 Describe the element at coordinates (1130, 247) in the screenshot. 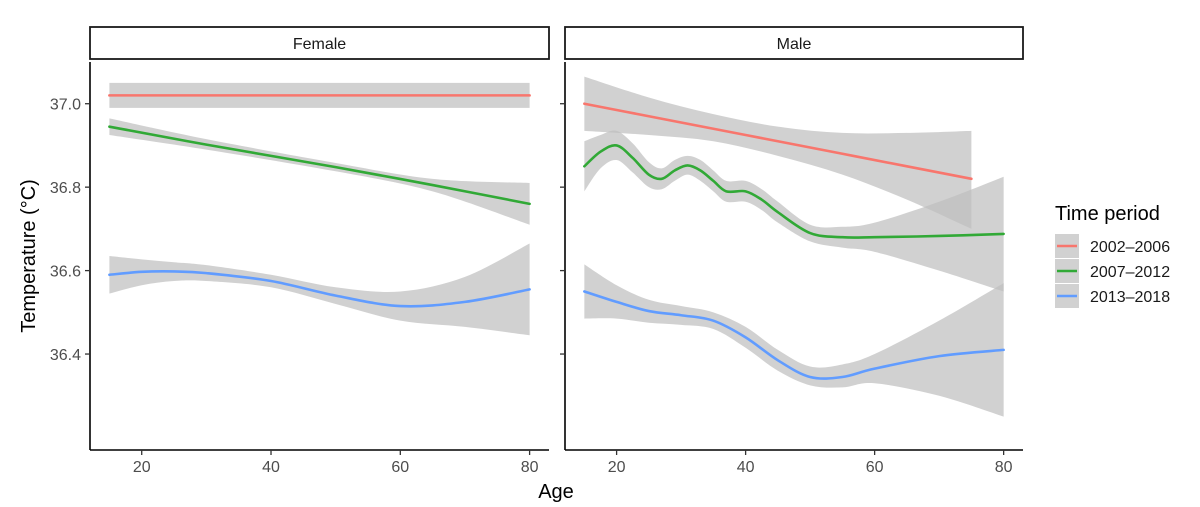

I see `legend-label-1: 2002–2006` at that location.